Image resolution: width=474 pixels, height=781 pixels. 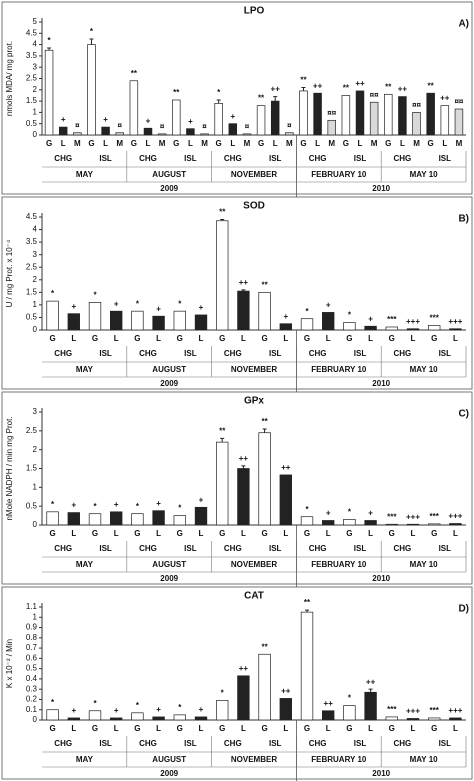 What do you see at coordinates (169, 383) in the screenshot?
I see `year-label: 2009` at bounding box center [169, 383].